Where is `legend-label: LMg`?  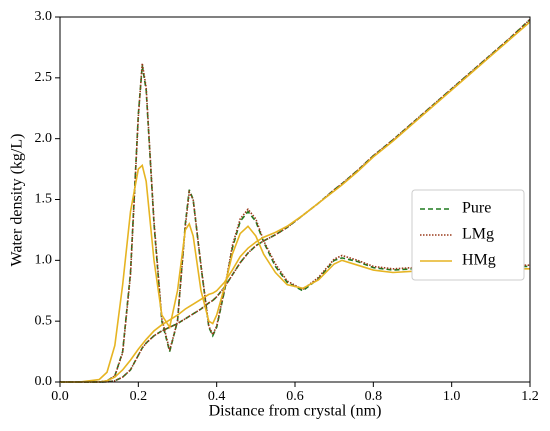 legend-label: LMg is located at coordinates (478, 234).